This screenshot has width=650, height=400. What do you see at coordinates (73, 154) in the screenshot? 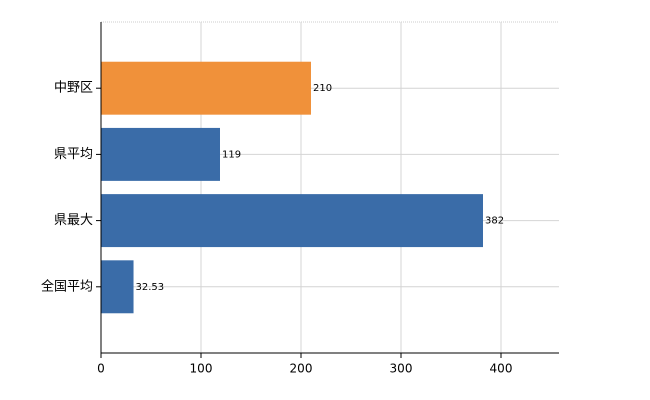
I see `y-tick-label: 県平均` at bounding box center [73, 154].